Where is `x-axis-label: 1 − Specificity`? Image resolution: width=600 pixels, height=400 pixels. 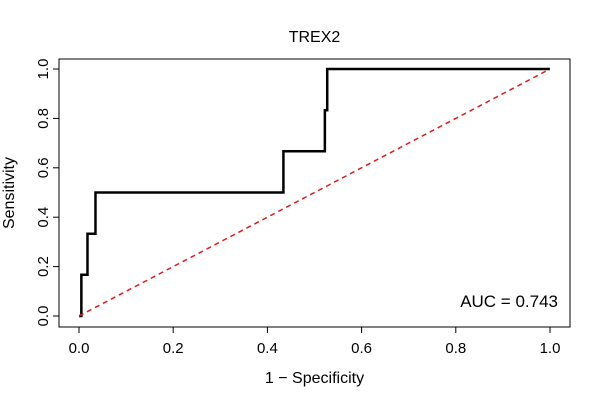 x-axis-label: 1 − Specificity is located at coordinates (314, 378).